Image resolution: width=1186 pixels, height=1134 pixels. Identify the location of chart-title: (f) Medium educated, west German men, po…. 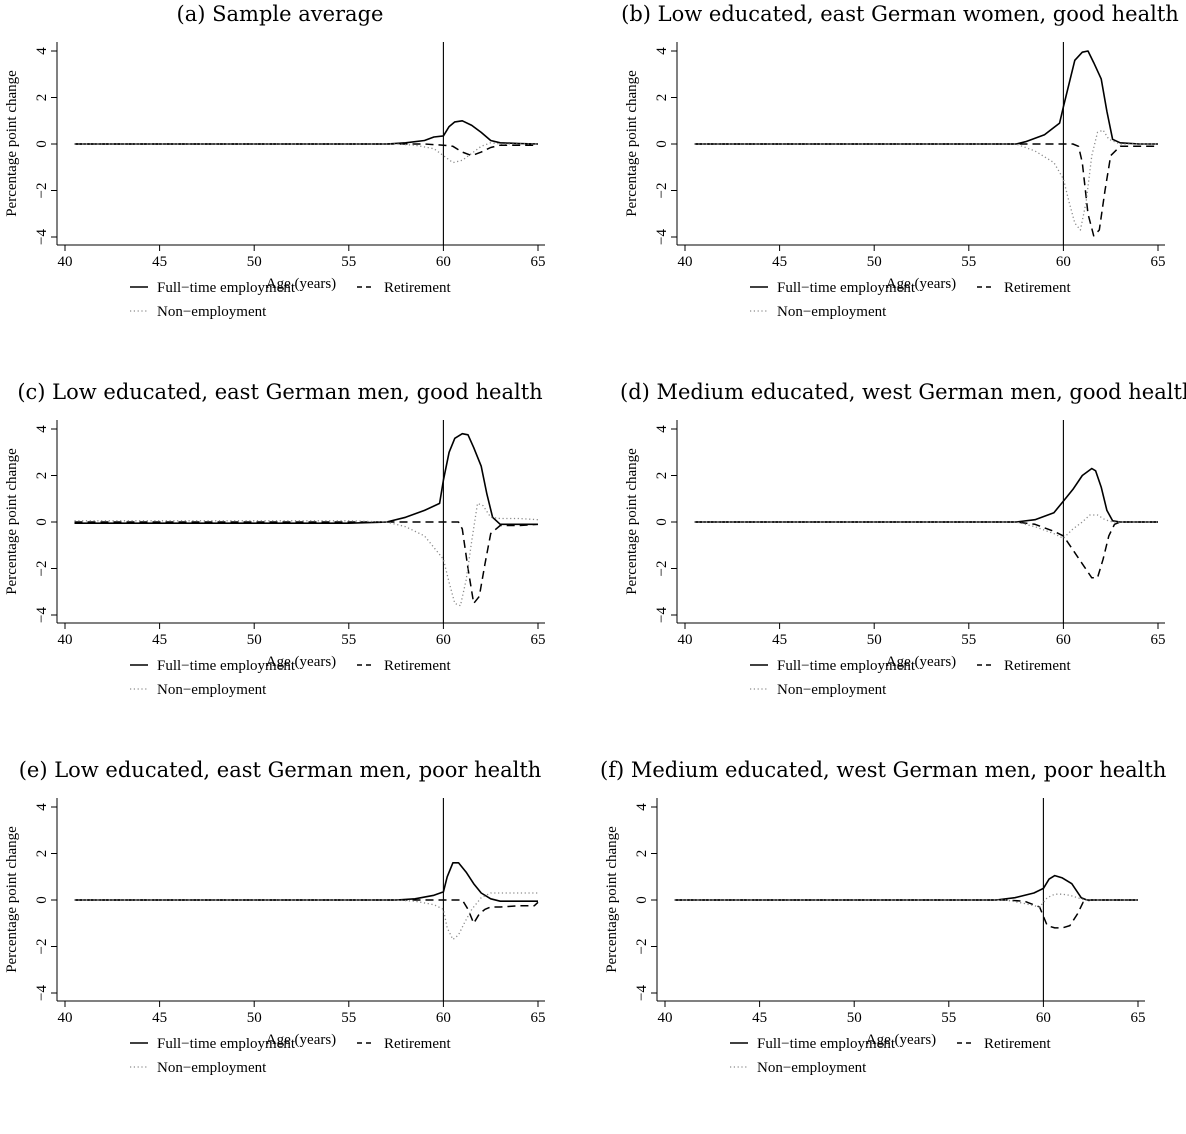
(883, 770).